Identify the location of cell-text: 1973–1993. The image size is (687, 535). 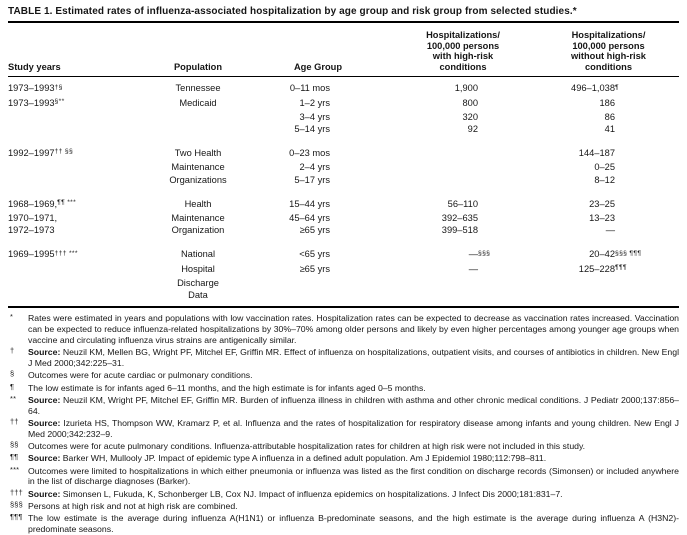
(31, 88).